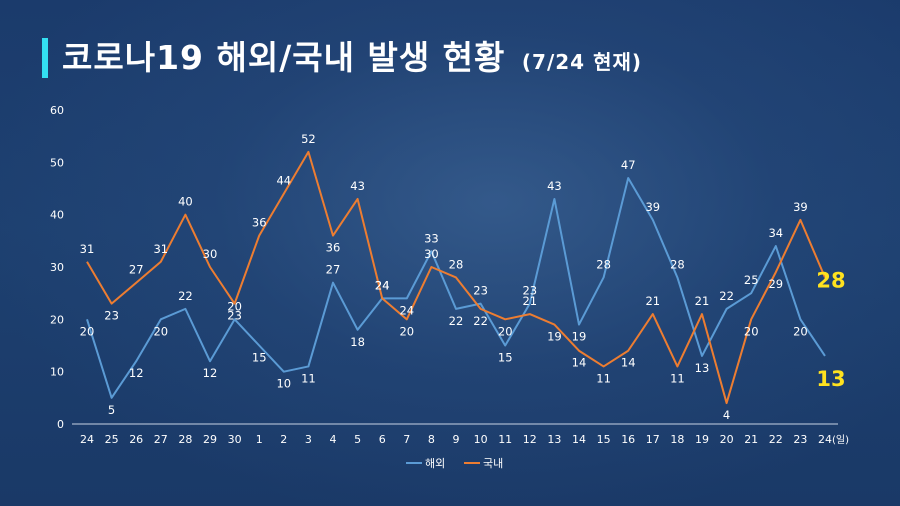 The image size is (900, 506). Describe the element at coordinates (308, 139) in the screenshot. I see `data-label: 52` at that location.